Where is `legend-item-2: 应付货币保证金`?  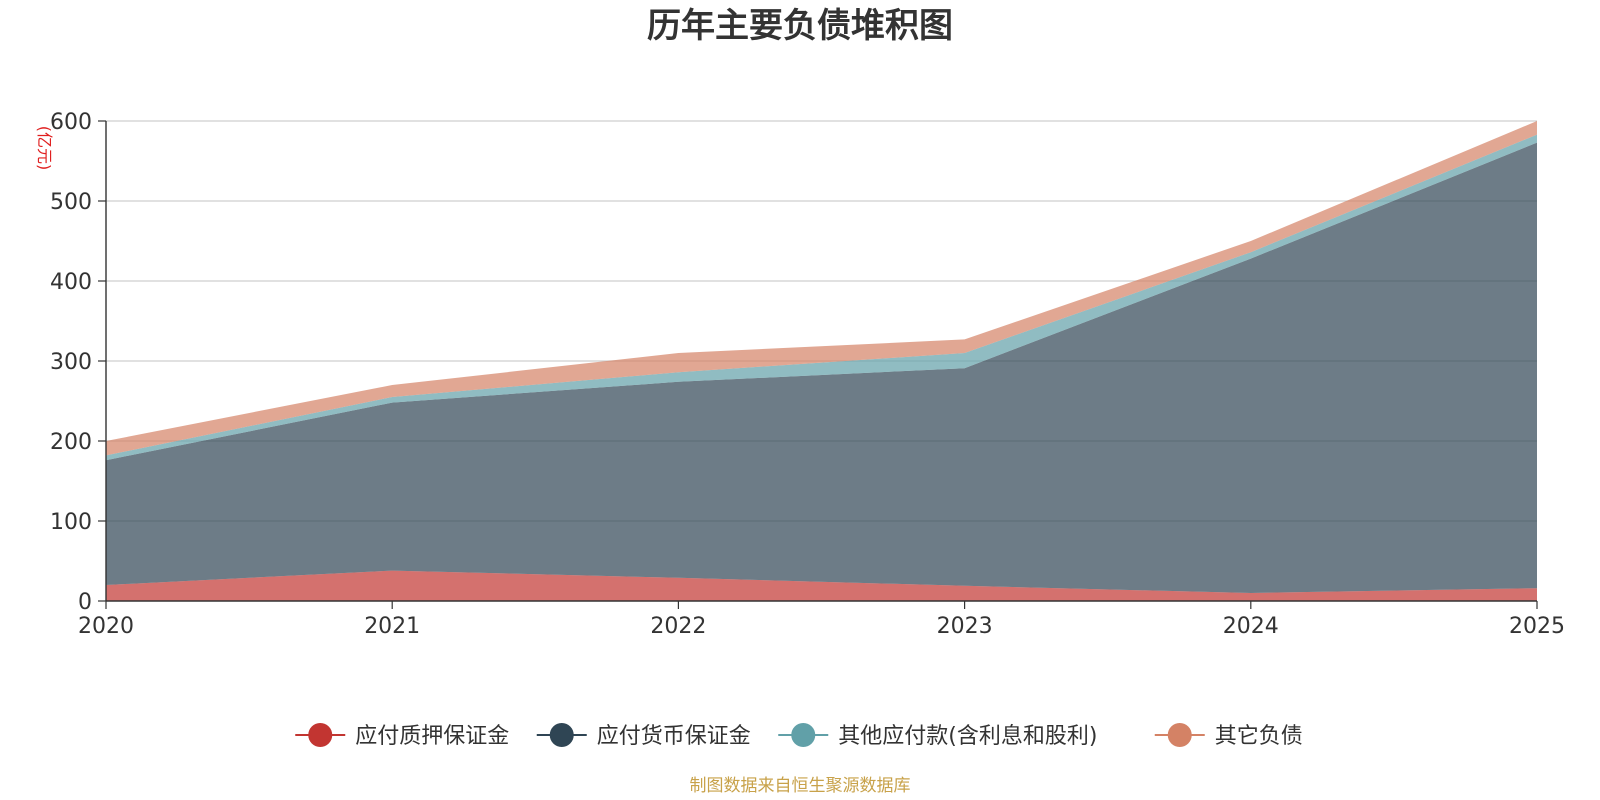 legend-item-2: 应付货币保证金 is located at coordinates (643, 736).